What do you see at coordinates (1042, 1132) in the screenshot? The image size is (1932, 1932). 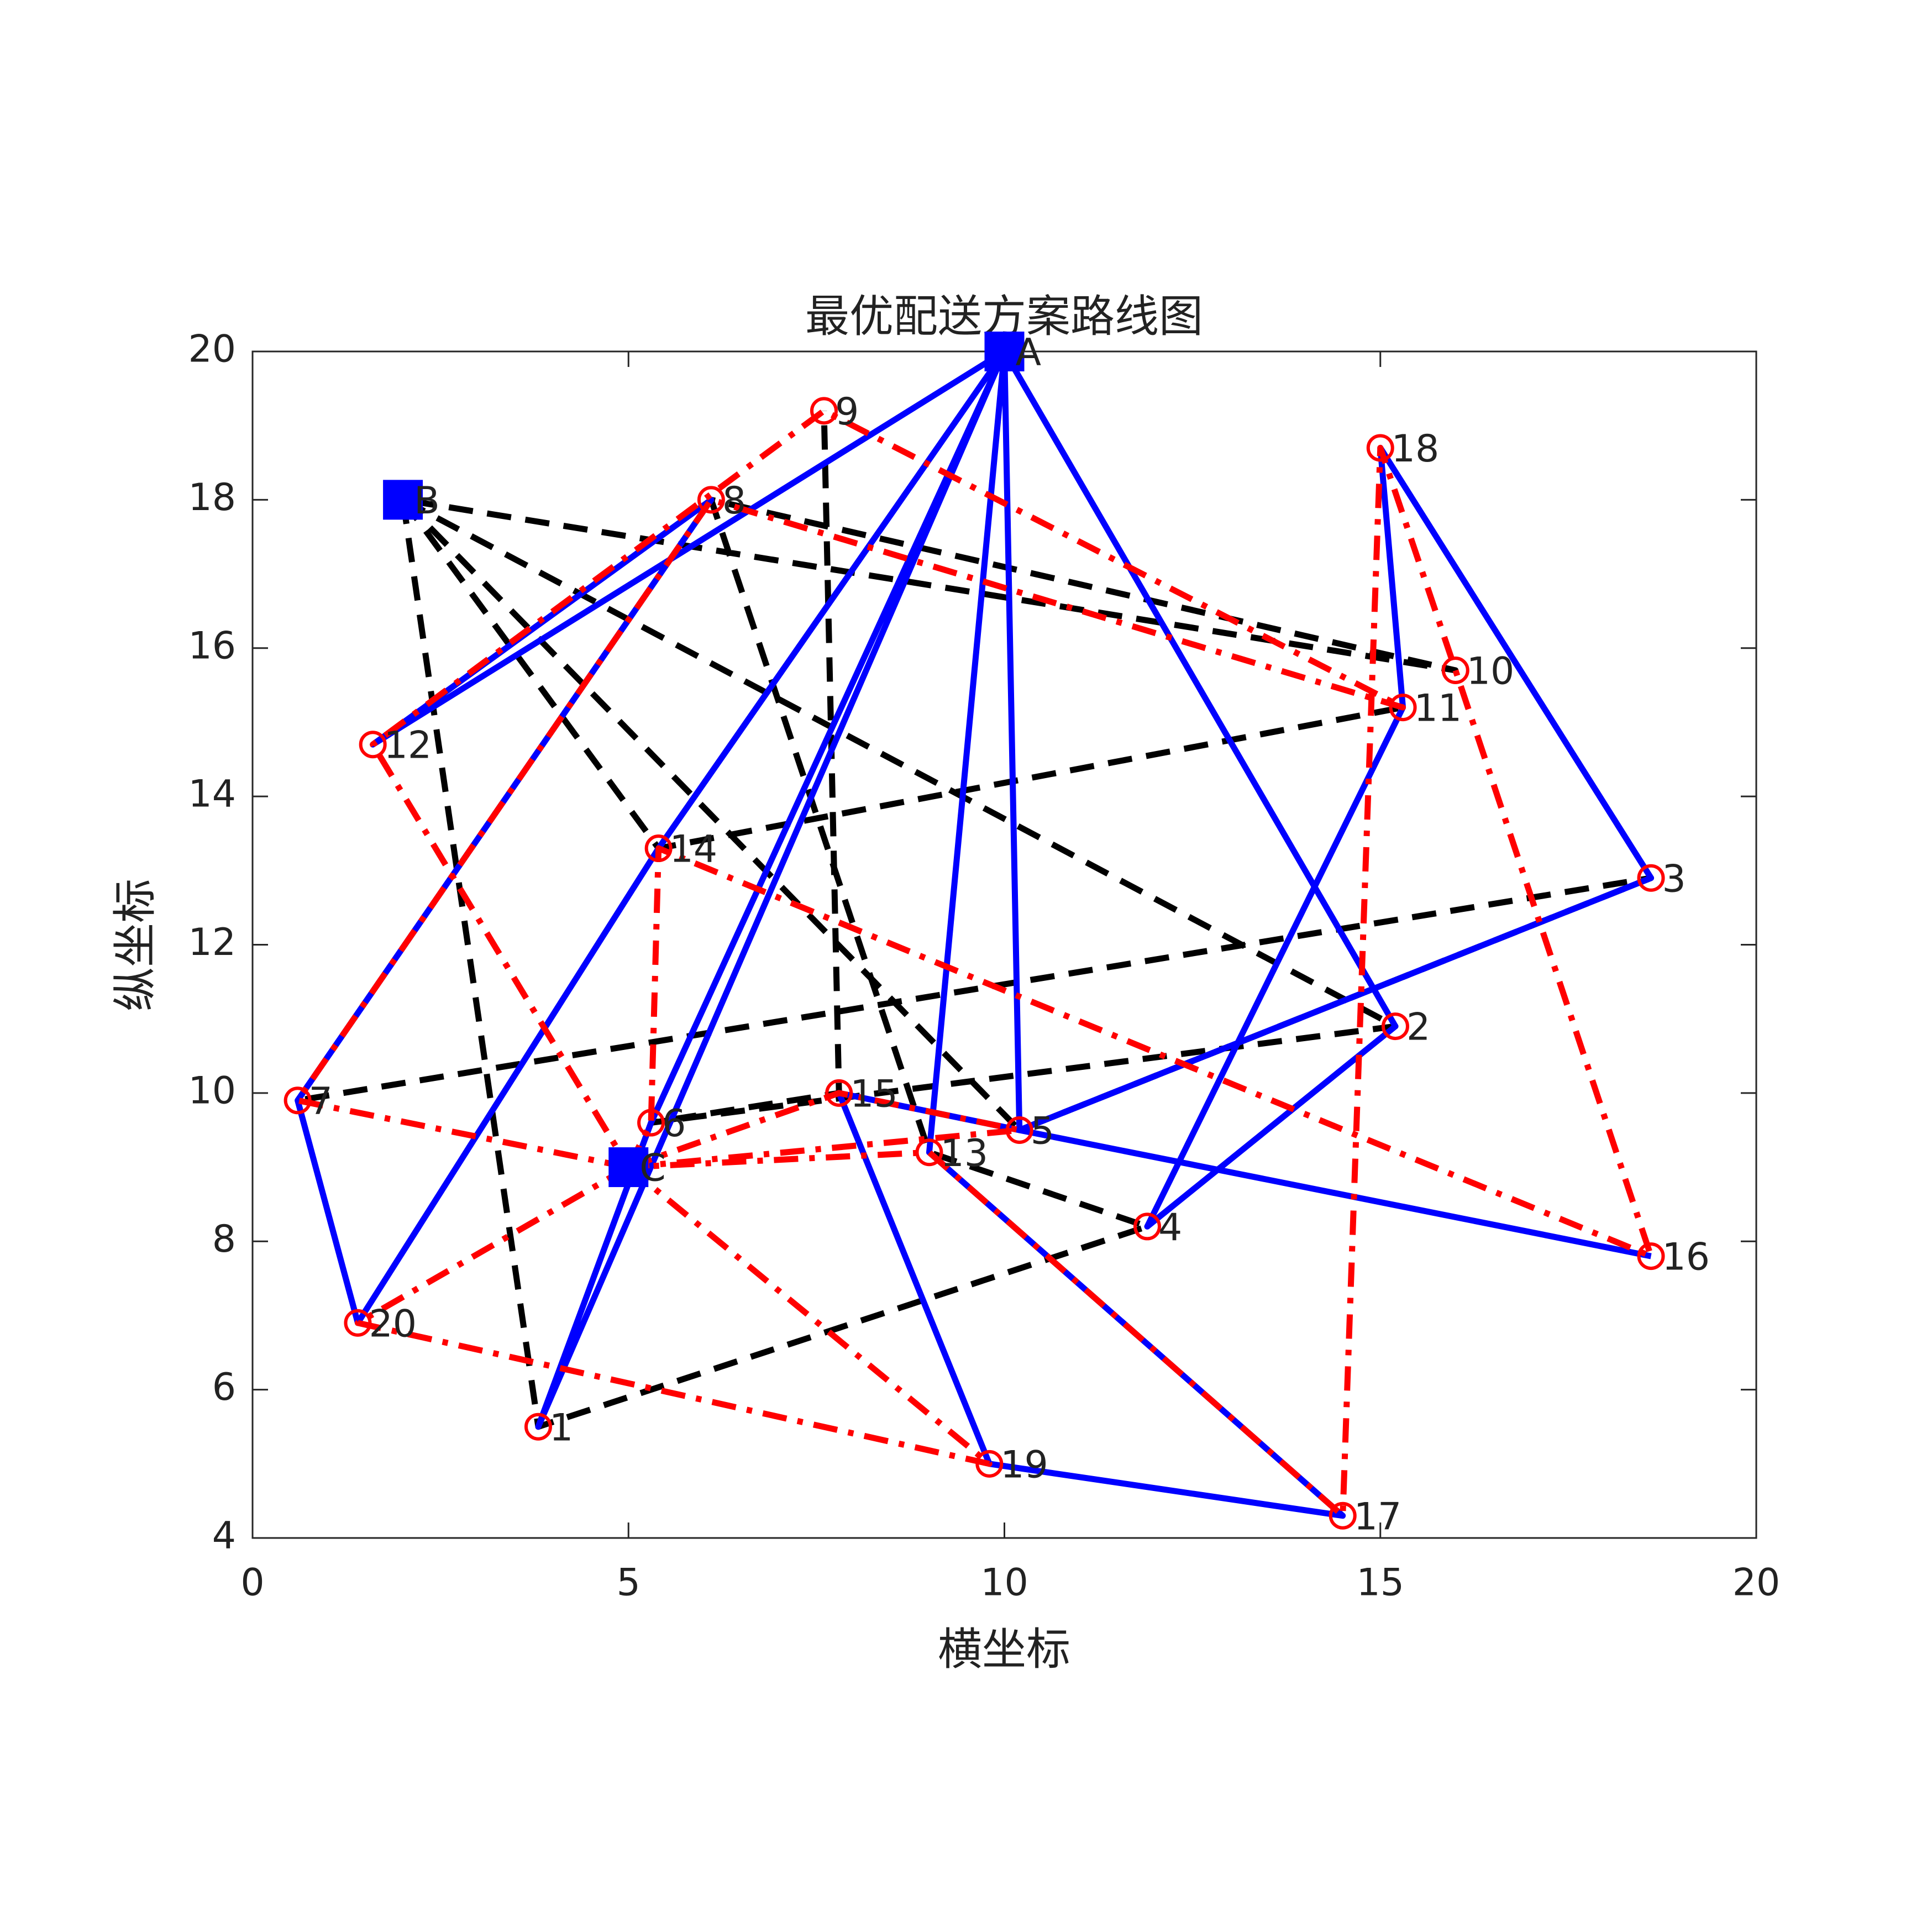 I see `node-label: 5` at bounding box center [1042, 1132].